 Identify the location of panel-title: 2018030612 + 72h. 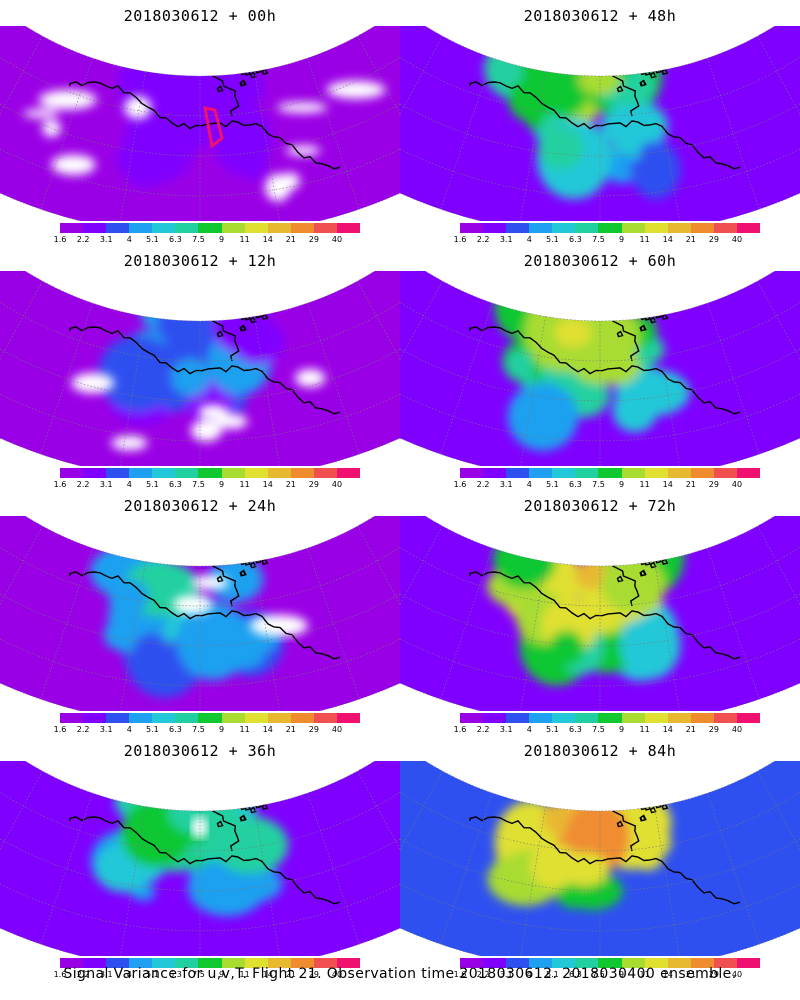
(600, 506).